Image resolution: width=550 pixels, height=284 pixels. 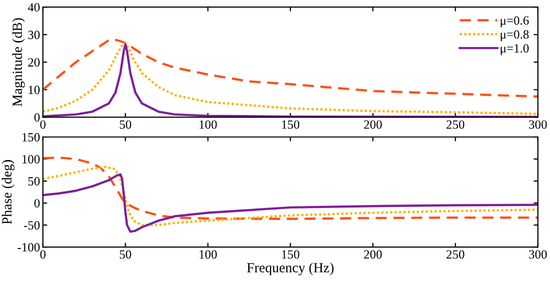 I want to click on y-tick-label: 20, so click(x=34, y=62).